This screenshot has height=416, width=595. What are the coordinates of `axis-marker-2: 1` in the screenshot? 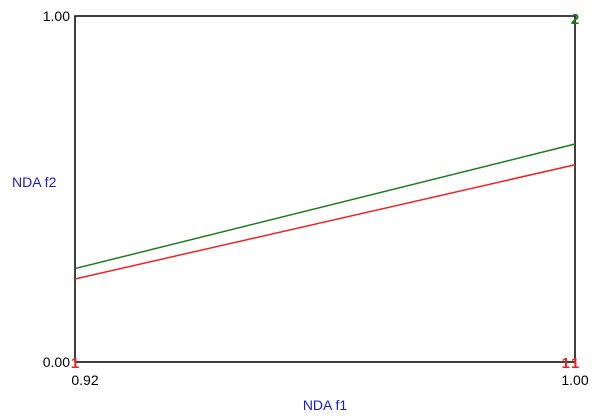 It's located at (565, 363).